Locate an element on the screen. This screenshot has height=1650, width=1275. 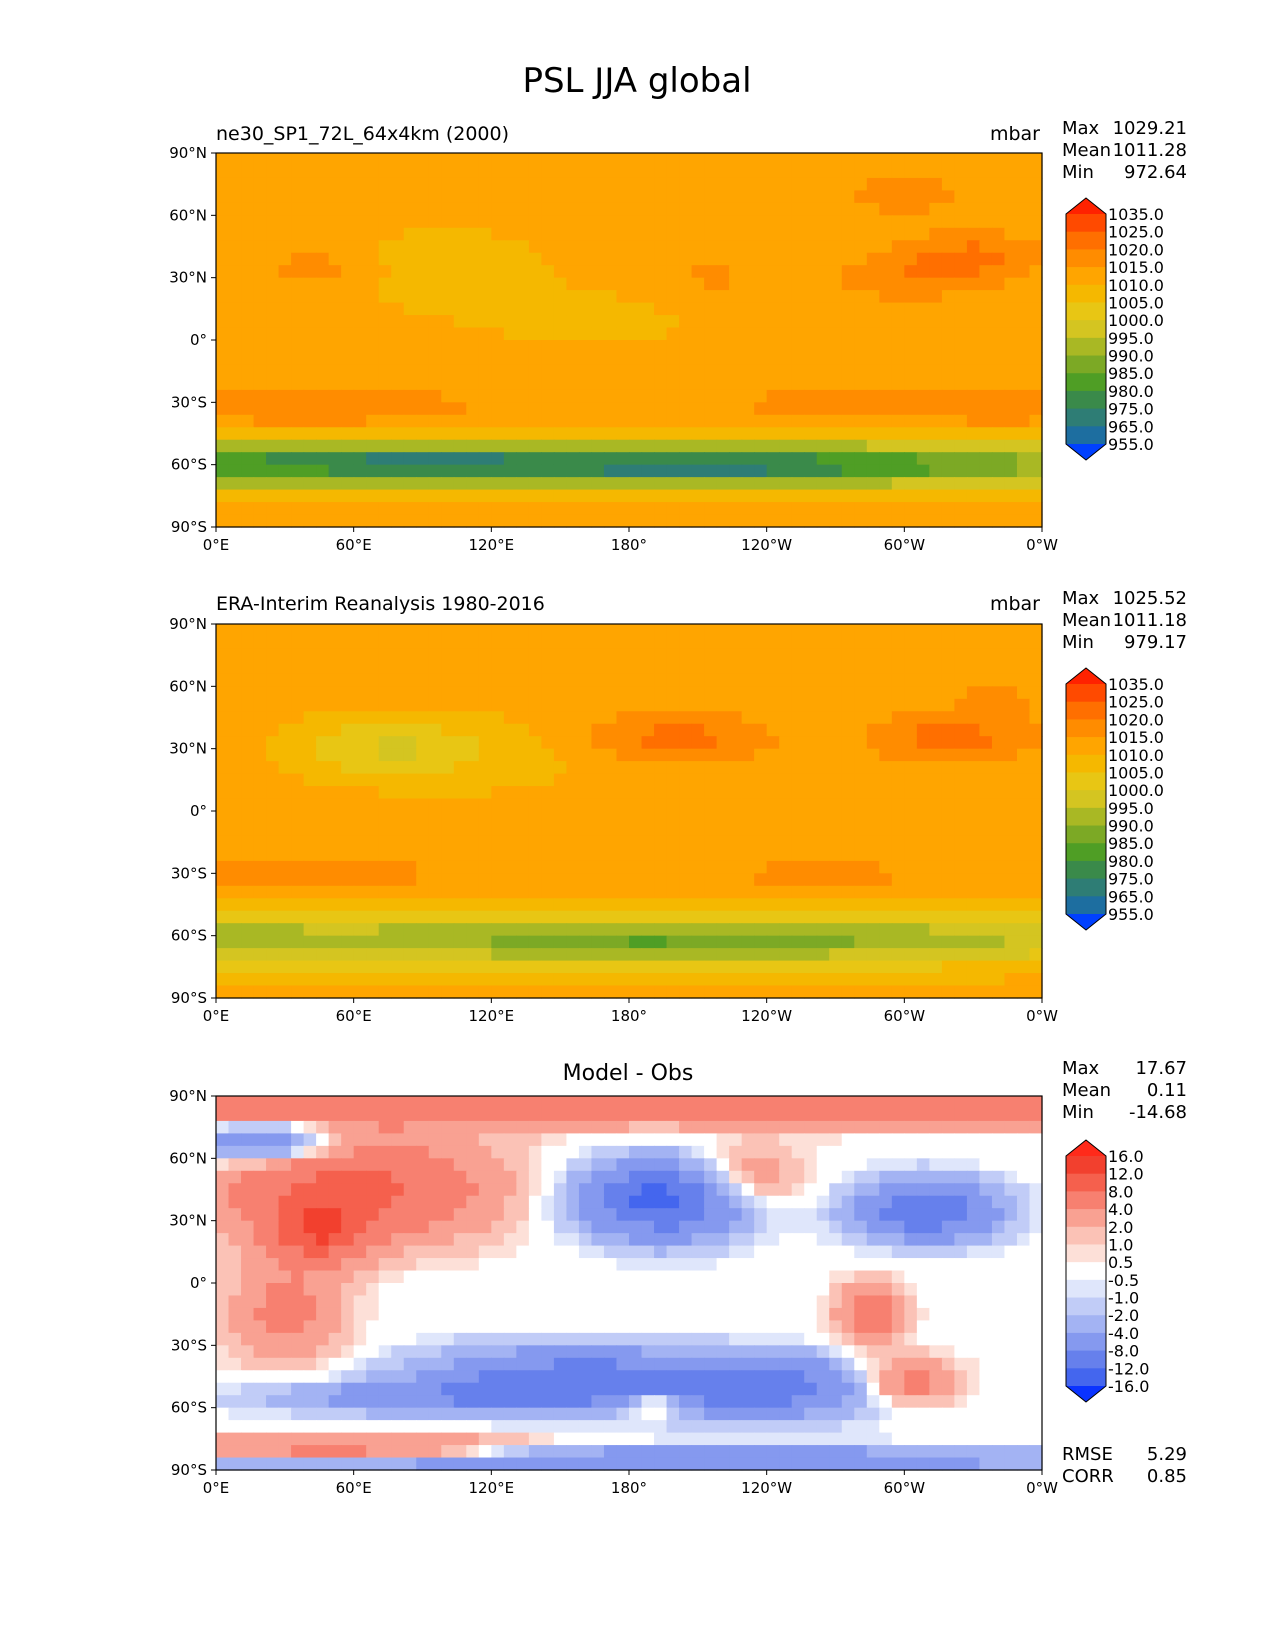
colorbar-segment is located at coordinates (1086, 240).